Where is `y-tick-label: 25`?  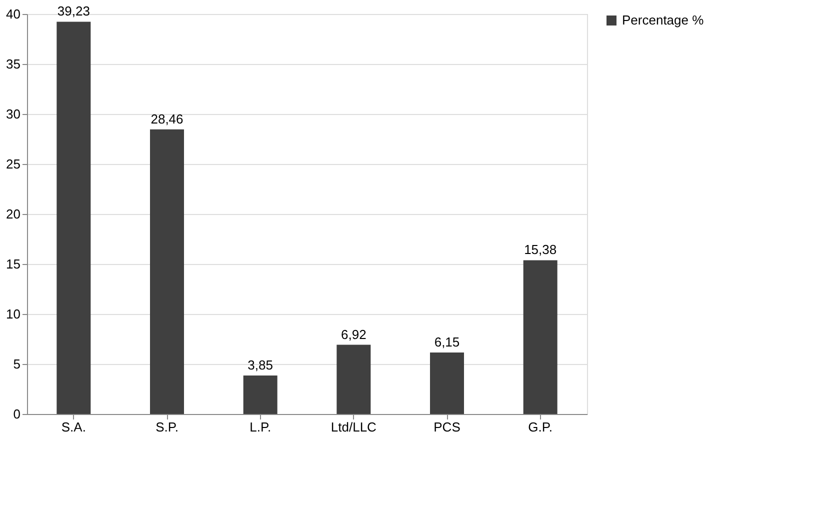
y-tick-label: 25 is located at coordinates (13, 164).